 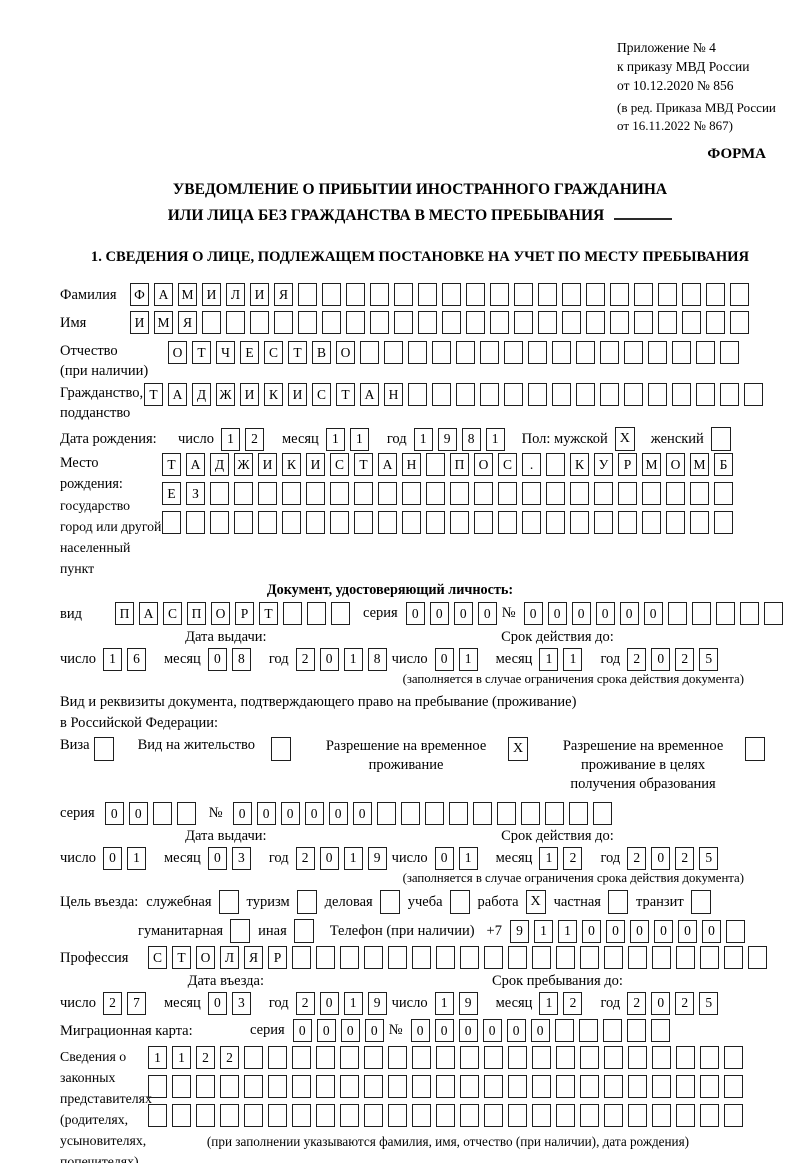 I want to click on char-cell: 3, so click(x=241, y=858).